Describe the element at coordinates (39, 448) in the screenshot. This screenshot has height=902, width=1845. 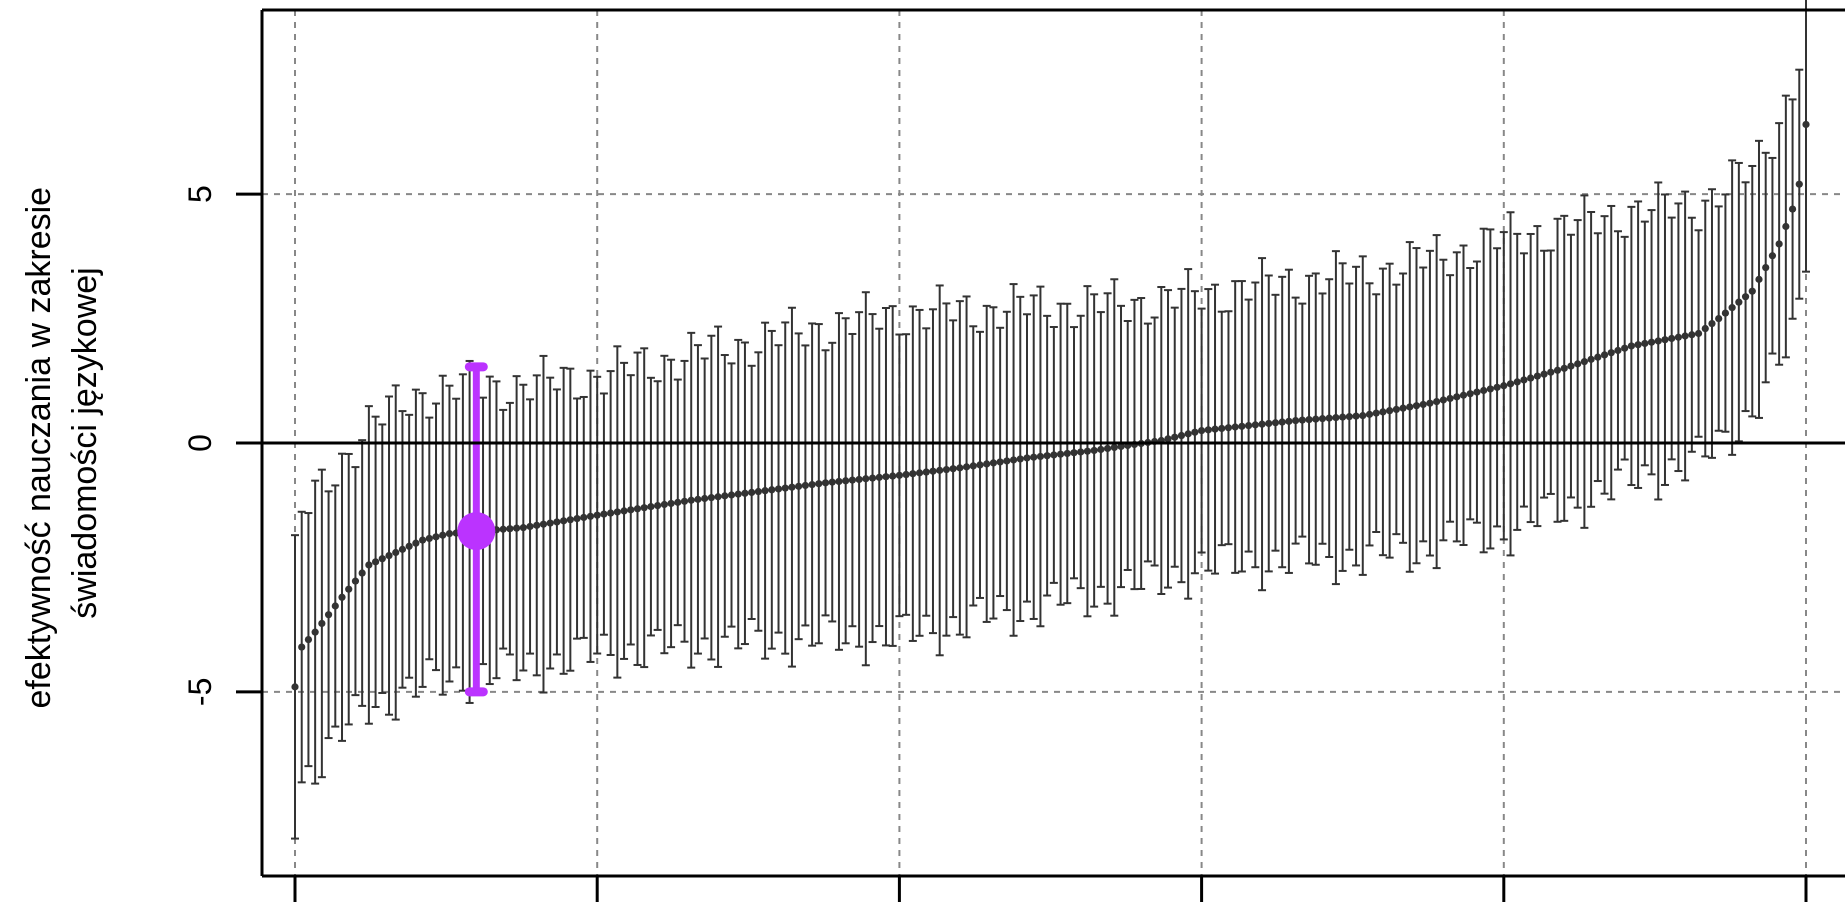
I see `y-axis-title-line-1: efektywność nauczania w zakresie` at that location.